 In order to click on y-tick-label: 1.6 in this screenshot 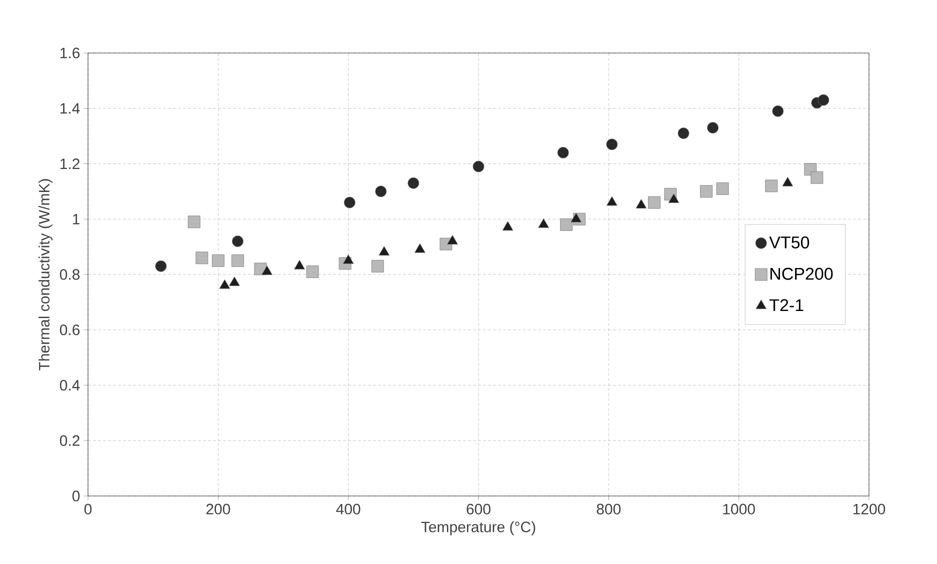, I will do `click(70, 53)`.